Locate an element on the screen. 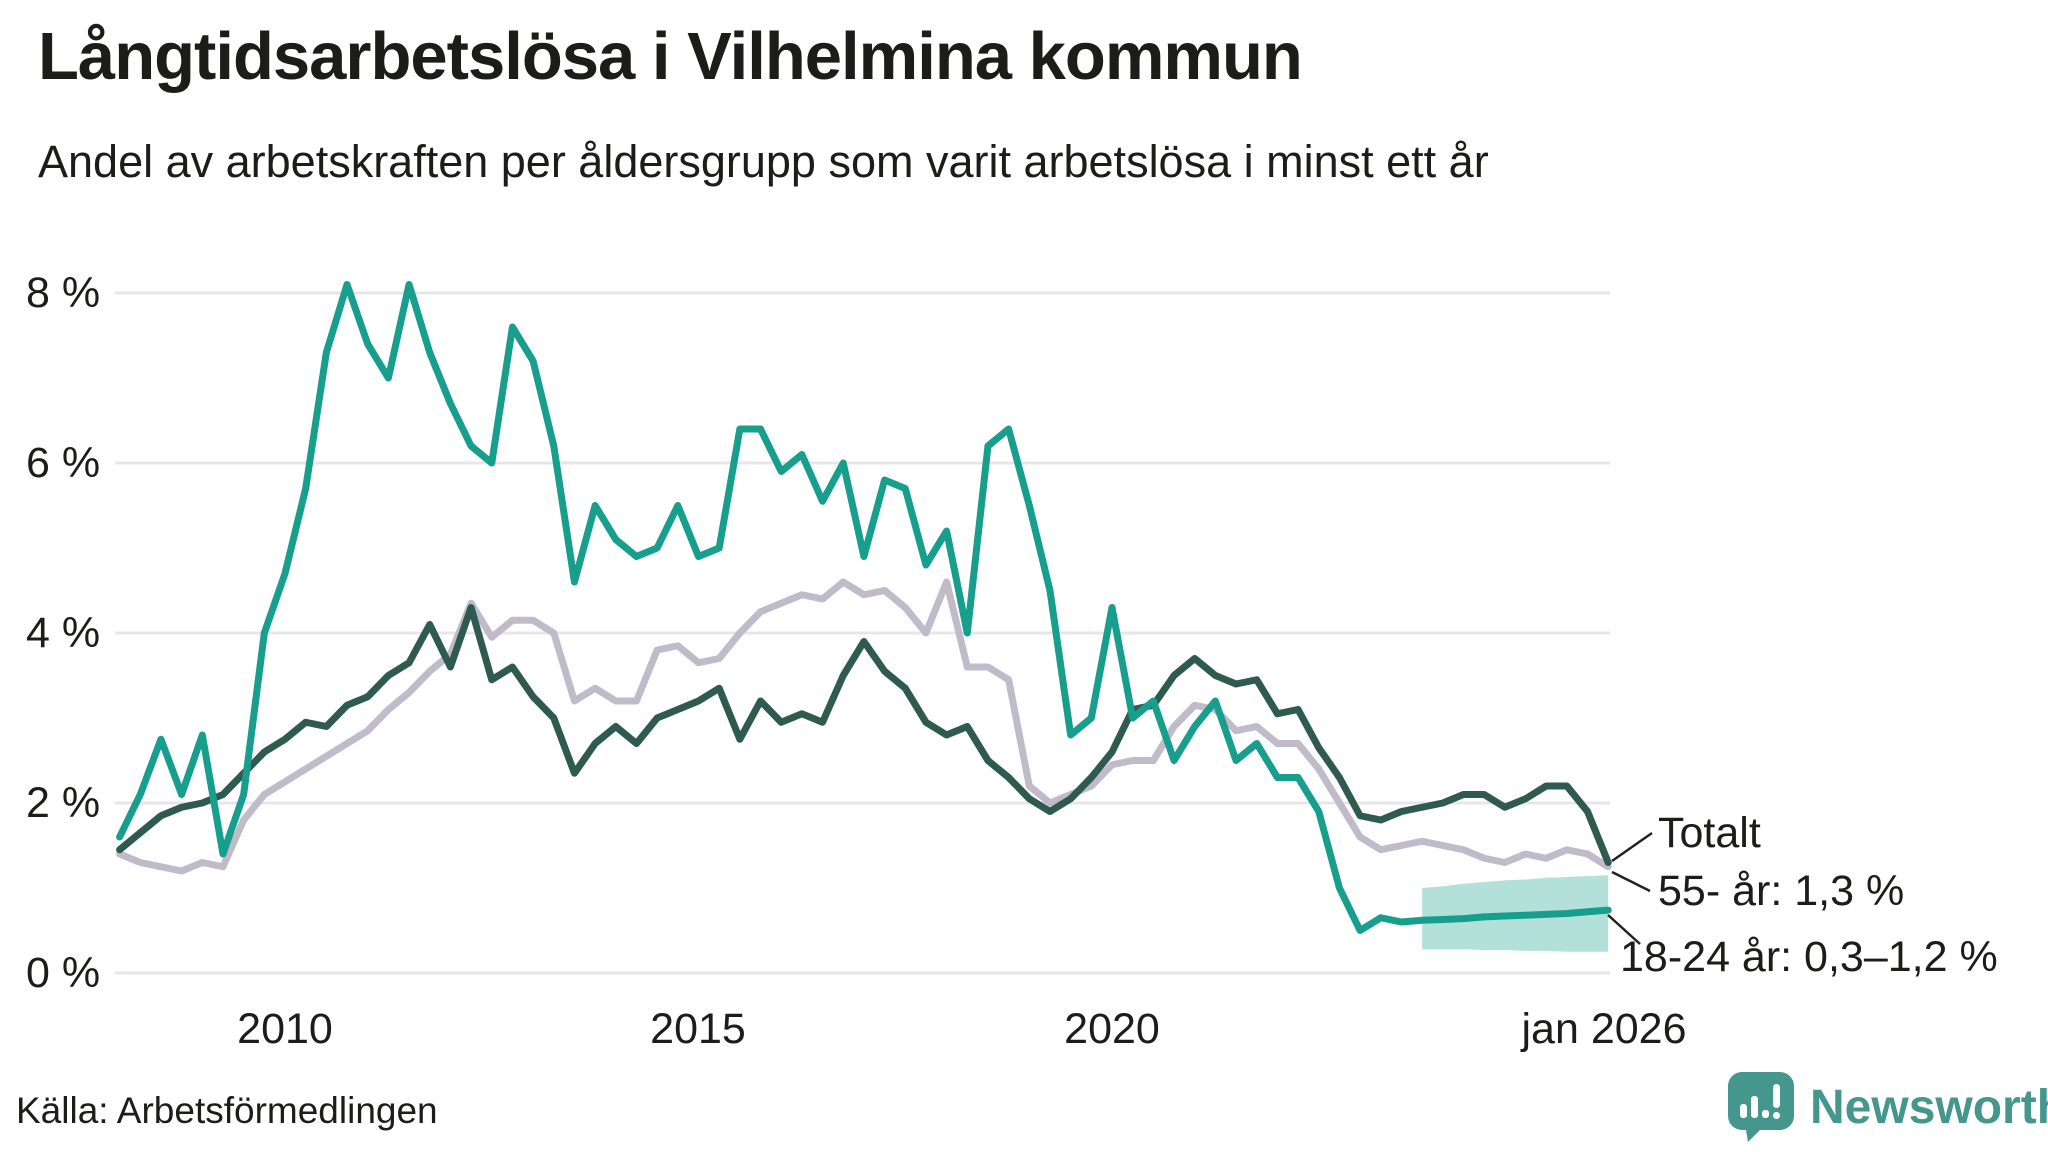 This screenshot has width=2048, height=1152. x-tick-label: jan 2026 is located at coordinates (1604, 1029).